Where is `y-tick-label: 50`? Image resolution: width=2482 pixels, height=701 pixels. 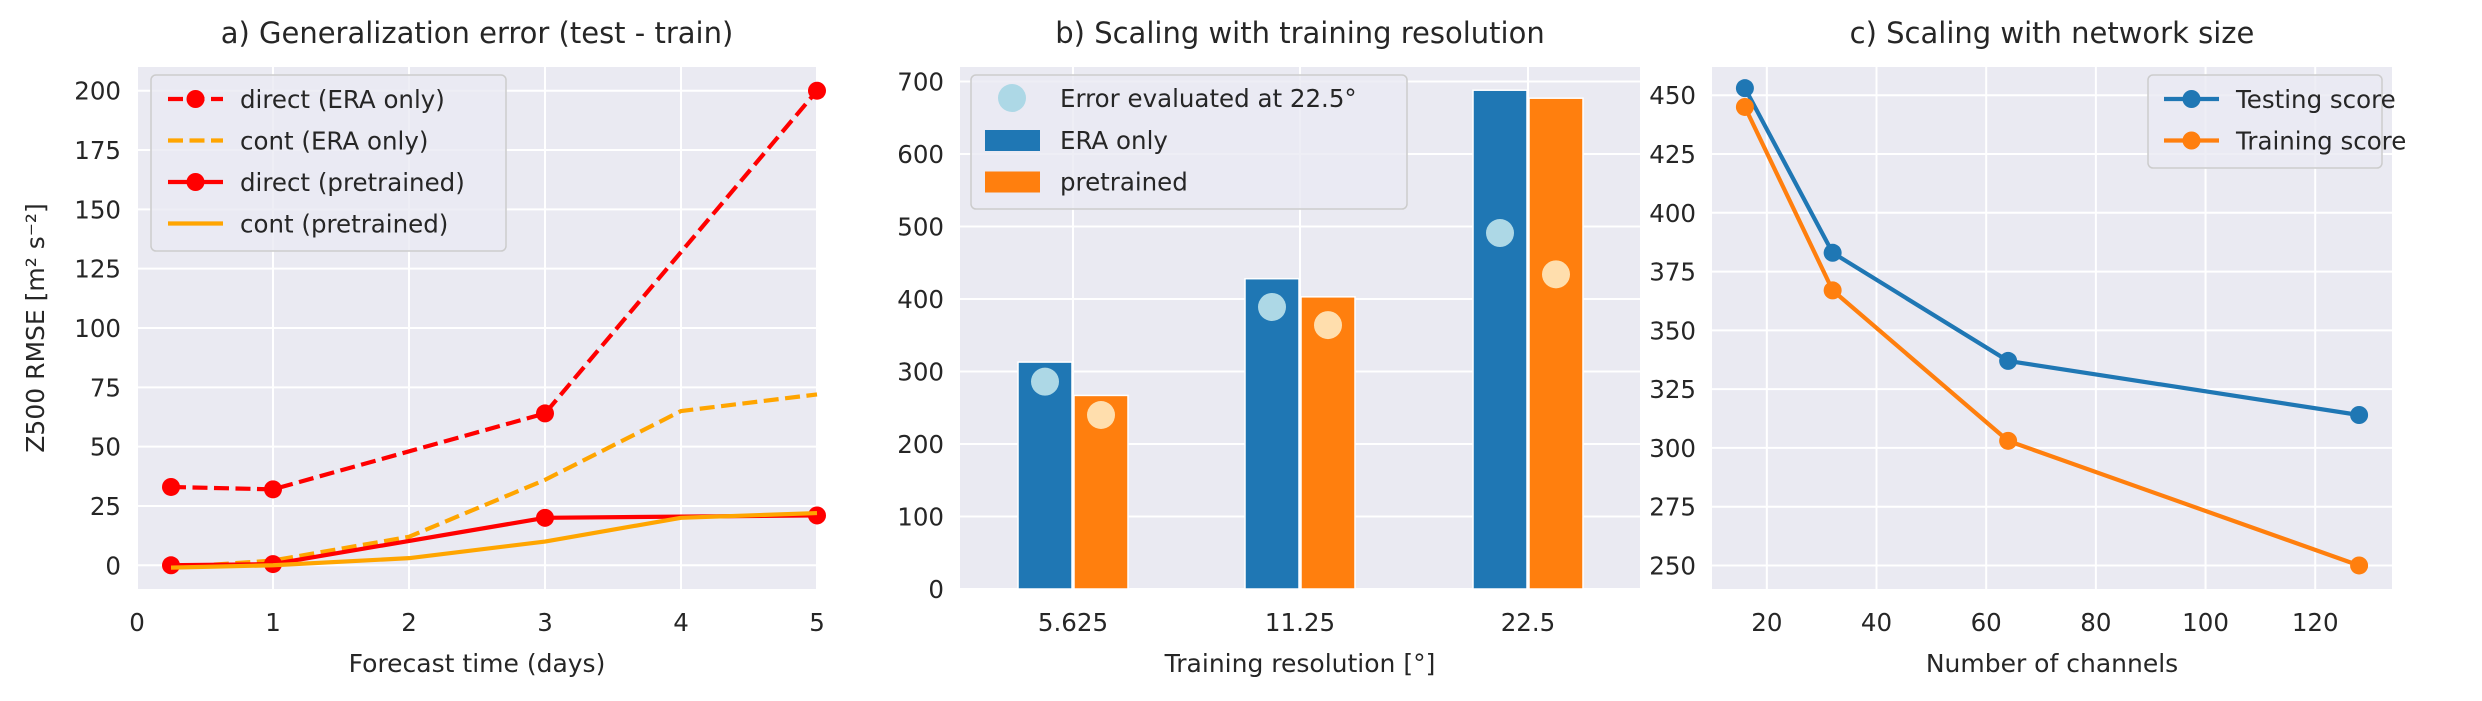
y-tick-label: 50 is located at coordinates (105, 447).